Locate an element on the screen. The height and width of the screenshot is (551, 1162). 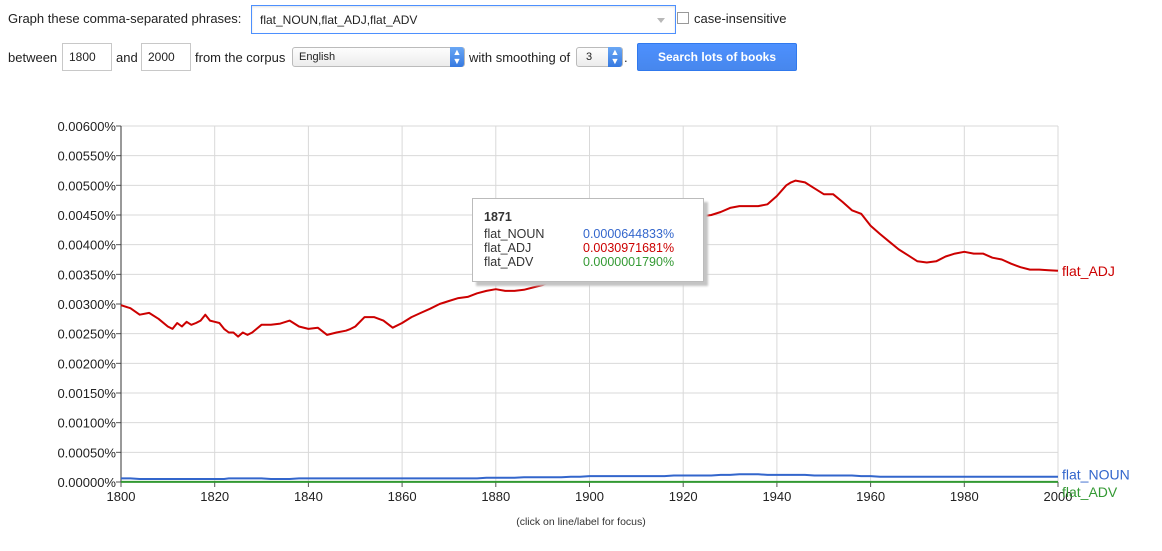
series-end-label: flat_ADV is located at coordinates (1090, 492).